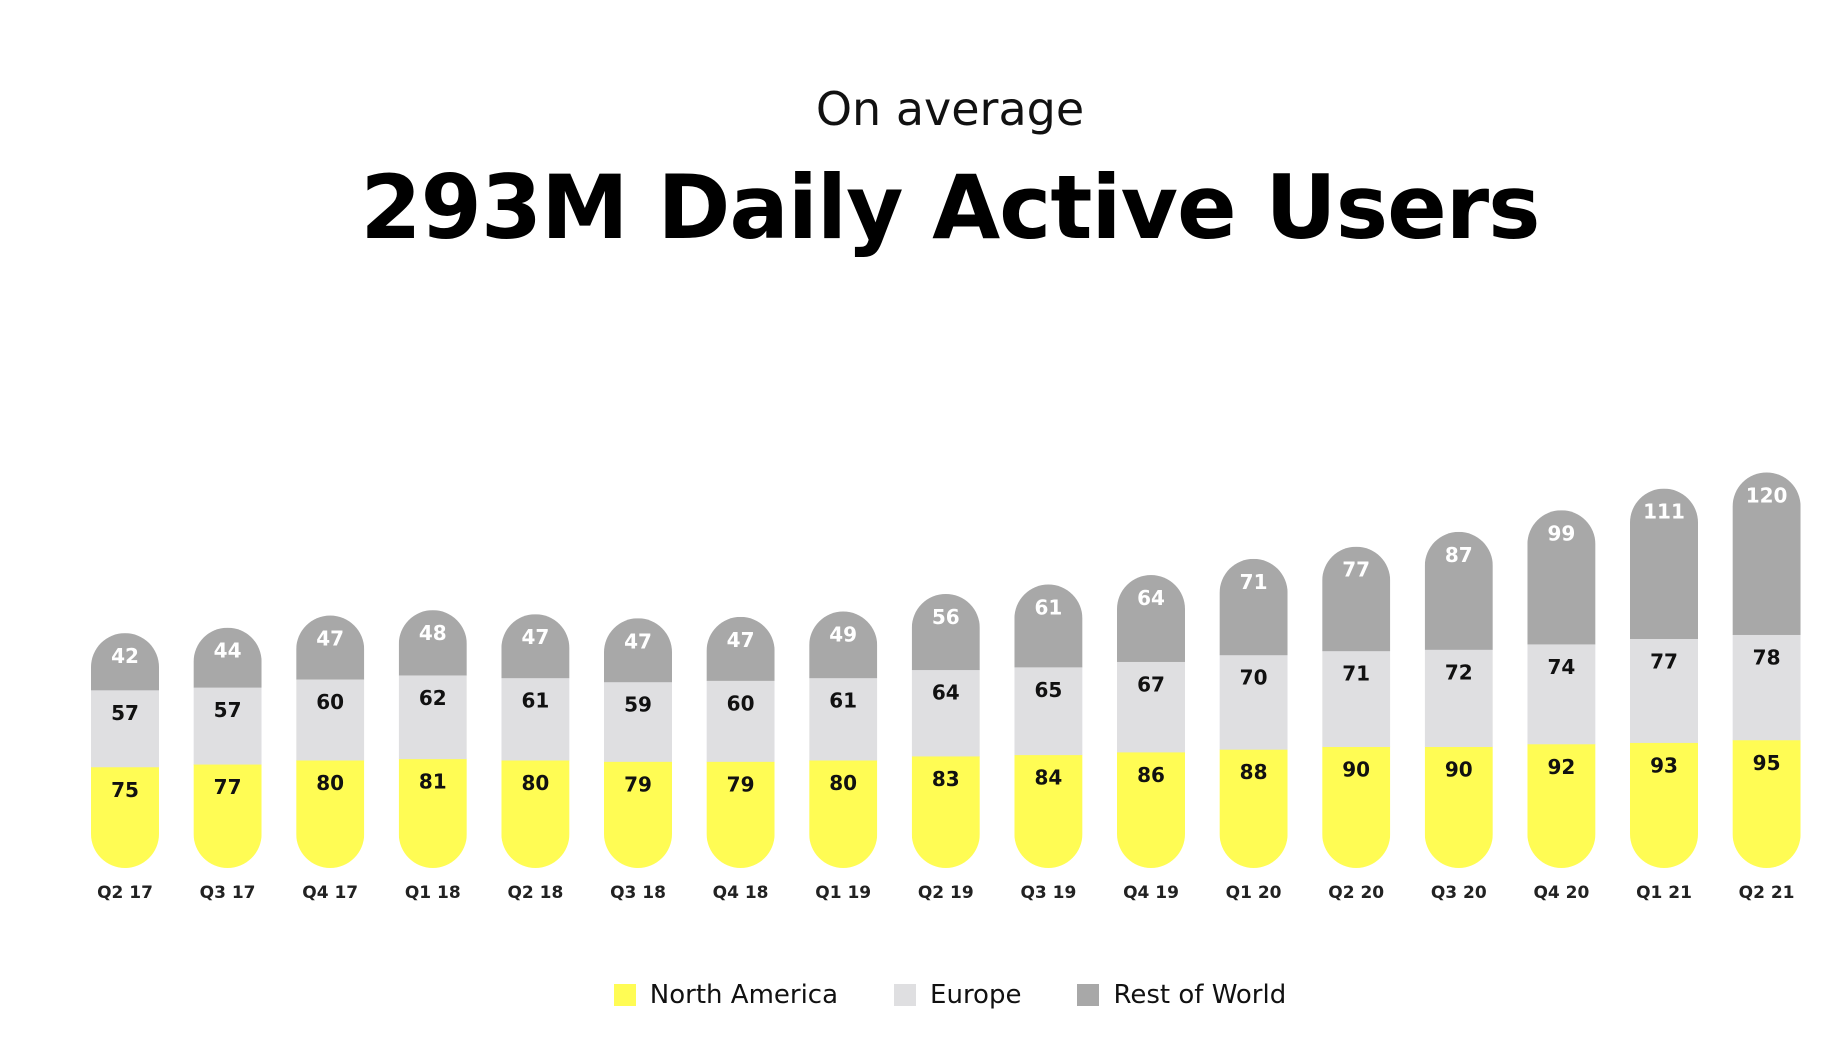 Image resolution: width=1840 pixels, height=1050 pixels. I want to click on data-label: 95, so click(1767, 763).